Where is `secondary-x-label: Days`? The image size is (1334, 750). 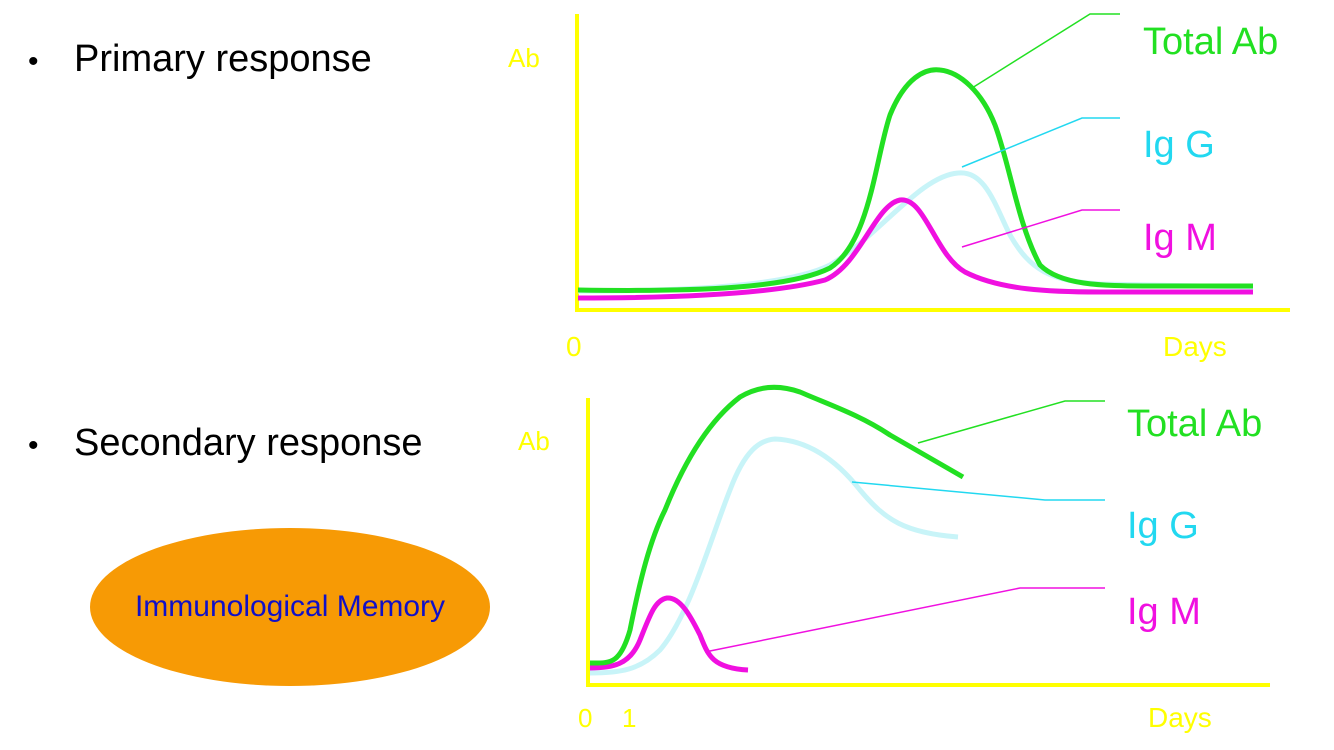
secondary-x-label: Days is located at coordinates (1180, 717).